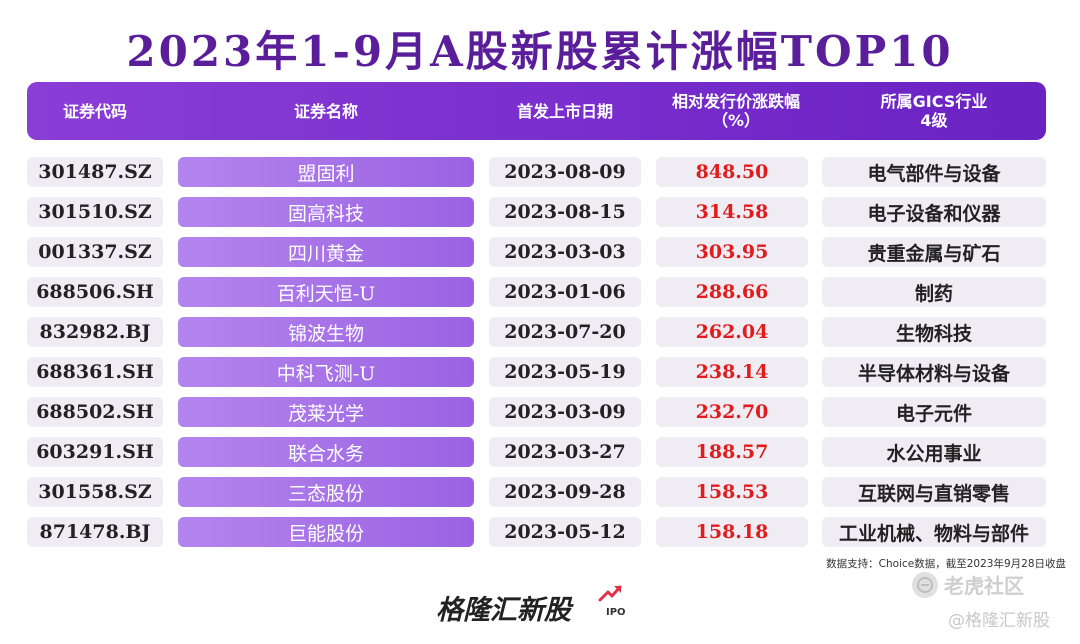 This screenshot has height=644, width=1080. What do you see at coordinates (934, 412) in the screenshot?
I see `cell-industry: 电子元件` at bounding box center [934, 412].